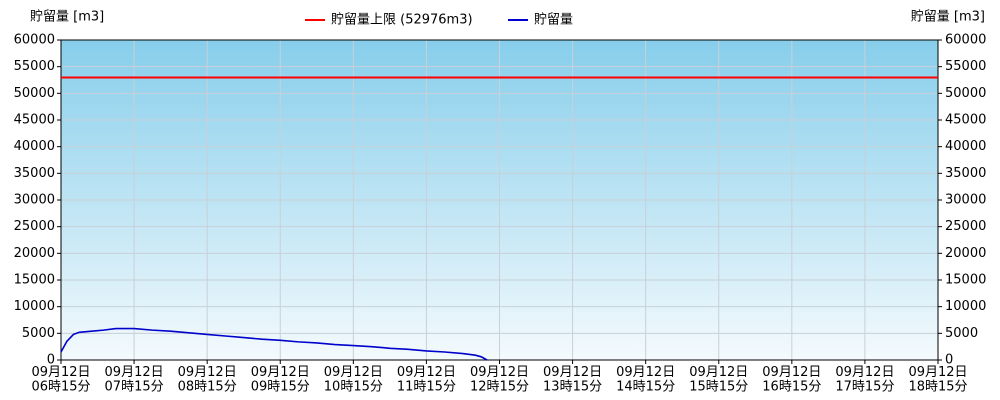 This screenshot has width=1000, height=400. Describe the element at coordinates (426, 379) in the screenshot. I see `x-tick-label: 09月12日 11時15分` at that location.